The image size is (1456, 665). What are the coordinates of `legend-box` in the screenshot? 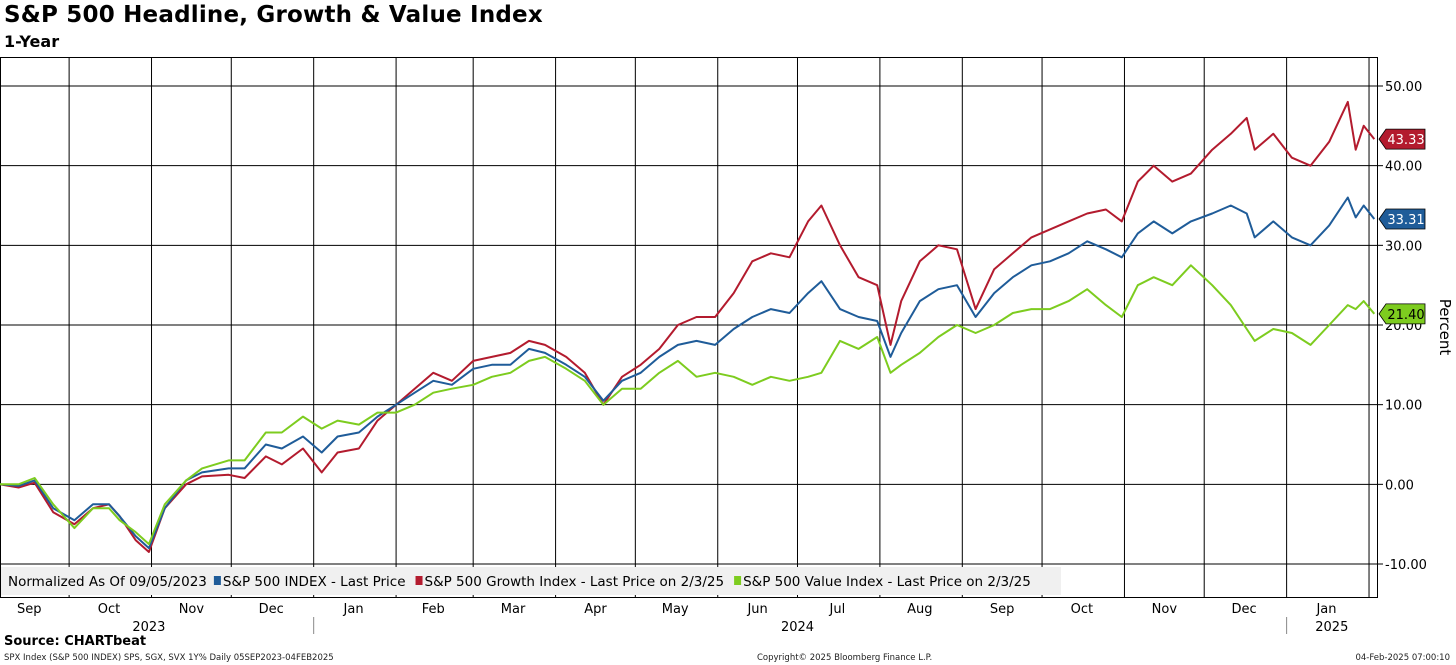 It's located at (531, 581).